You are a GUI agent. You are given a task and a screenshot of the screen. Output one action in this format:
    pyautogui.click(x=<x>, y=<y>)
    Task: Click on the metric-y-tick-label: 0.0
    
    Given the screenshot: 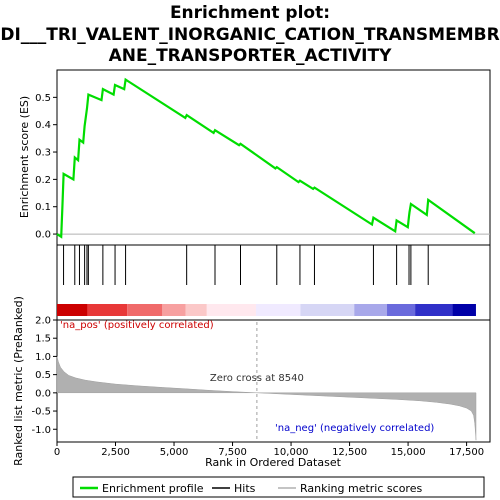 What is the action you would take?
    pyautogui.click(x=43, y=393)
    